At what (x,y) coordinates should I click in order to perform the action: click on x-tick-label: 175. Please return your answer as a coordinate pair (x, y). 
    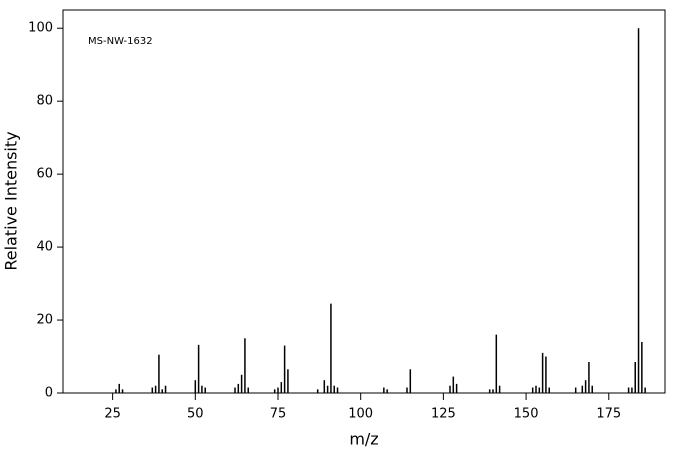
    Looking at the image, I should click on (608, 414).